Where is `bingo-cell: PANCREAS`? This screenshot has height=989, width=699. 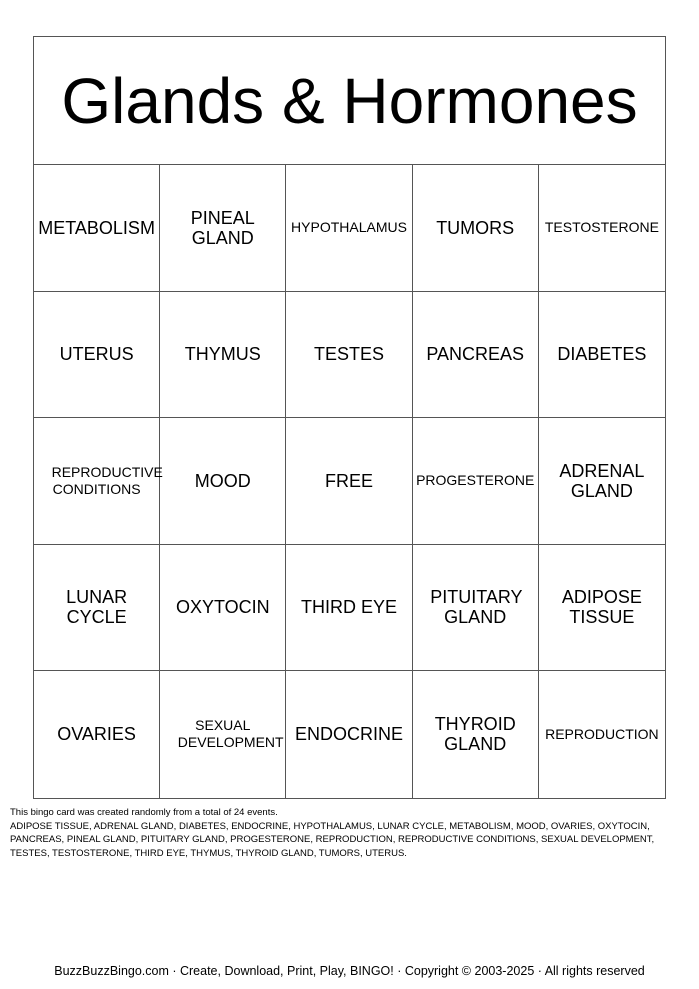
bingo-cell: PANCREAS is located at coordinates (475, 354).